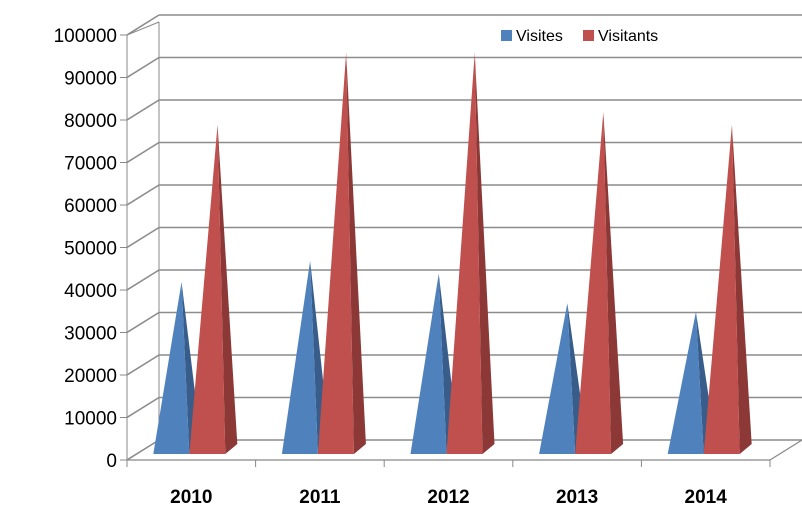  Describe the element at coordinates (320, 497) in the screenshot. I see `category-label: 2011` at that location.